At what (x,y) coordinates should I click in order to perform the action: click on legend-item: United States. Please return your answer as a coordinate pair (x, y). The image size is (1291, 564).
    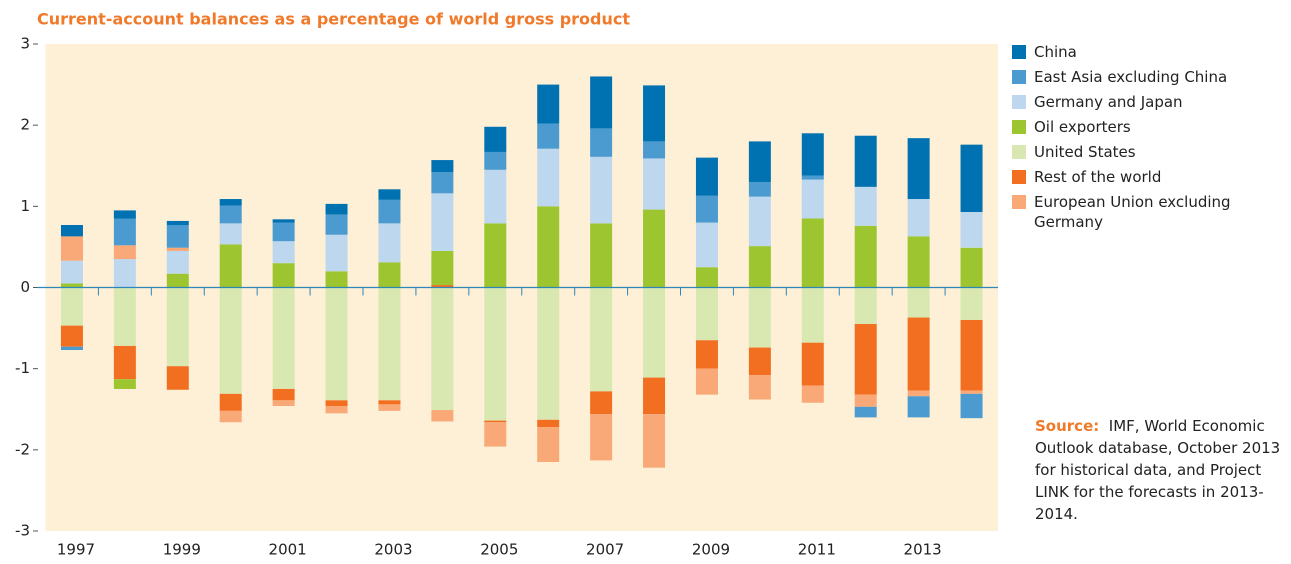
    Looking at the image, I should click on (1148, 152).